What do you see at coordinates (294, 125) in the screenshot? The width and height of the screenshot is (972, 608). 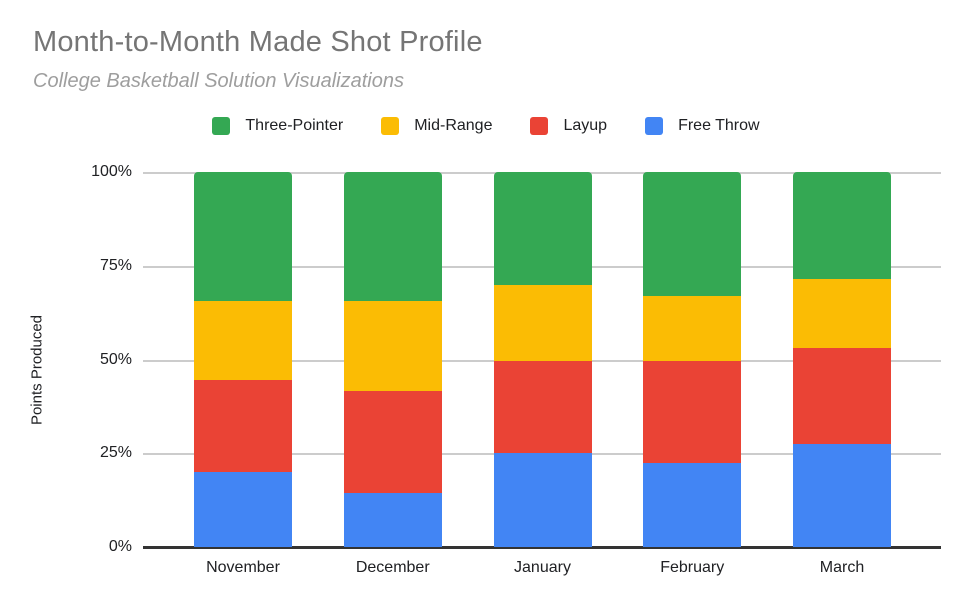 I see `legend-label: Three-Pointer` at bounding box center [294, 125].